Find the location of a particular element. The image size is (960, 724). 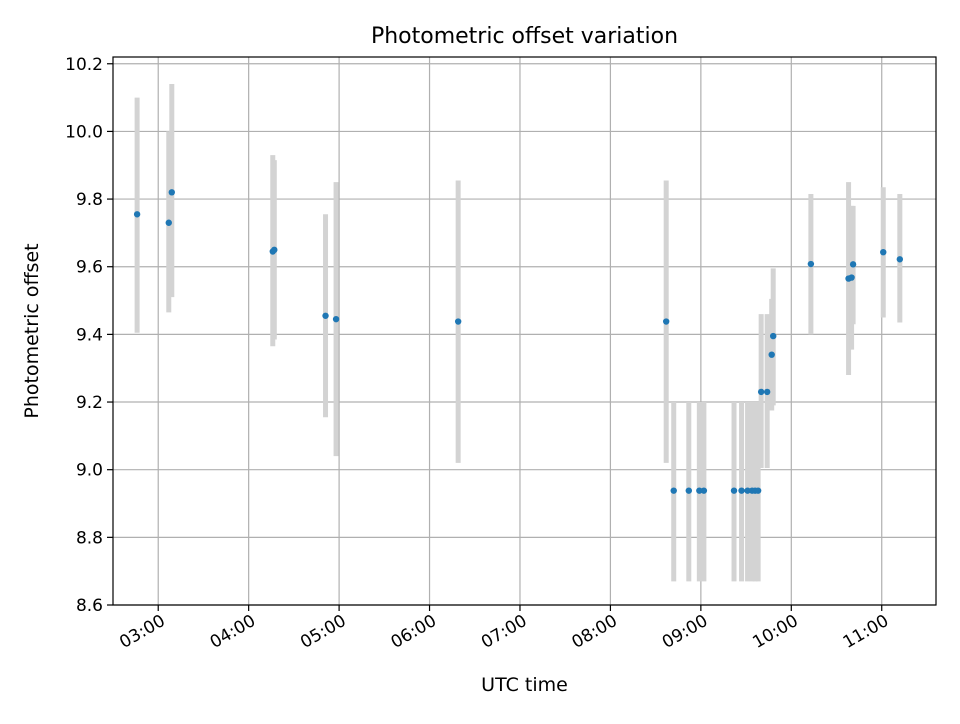

x-tick-label: 09:00 is located at coordinates (685, 632).